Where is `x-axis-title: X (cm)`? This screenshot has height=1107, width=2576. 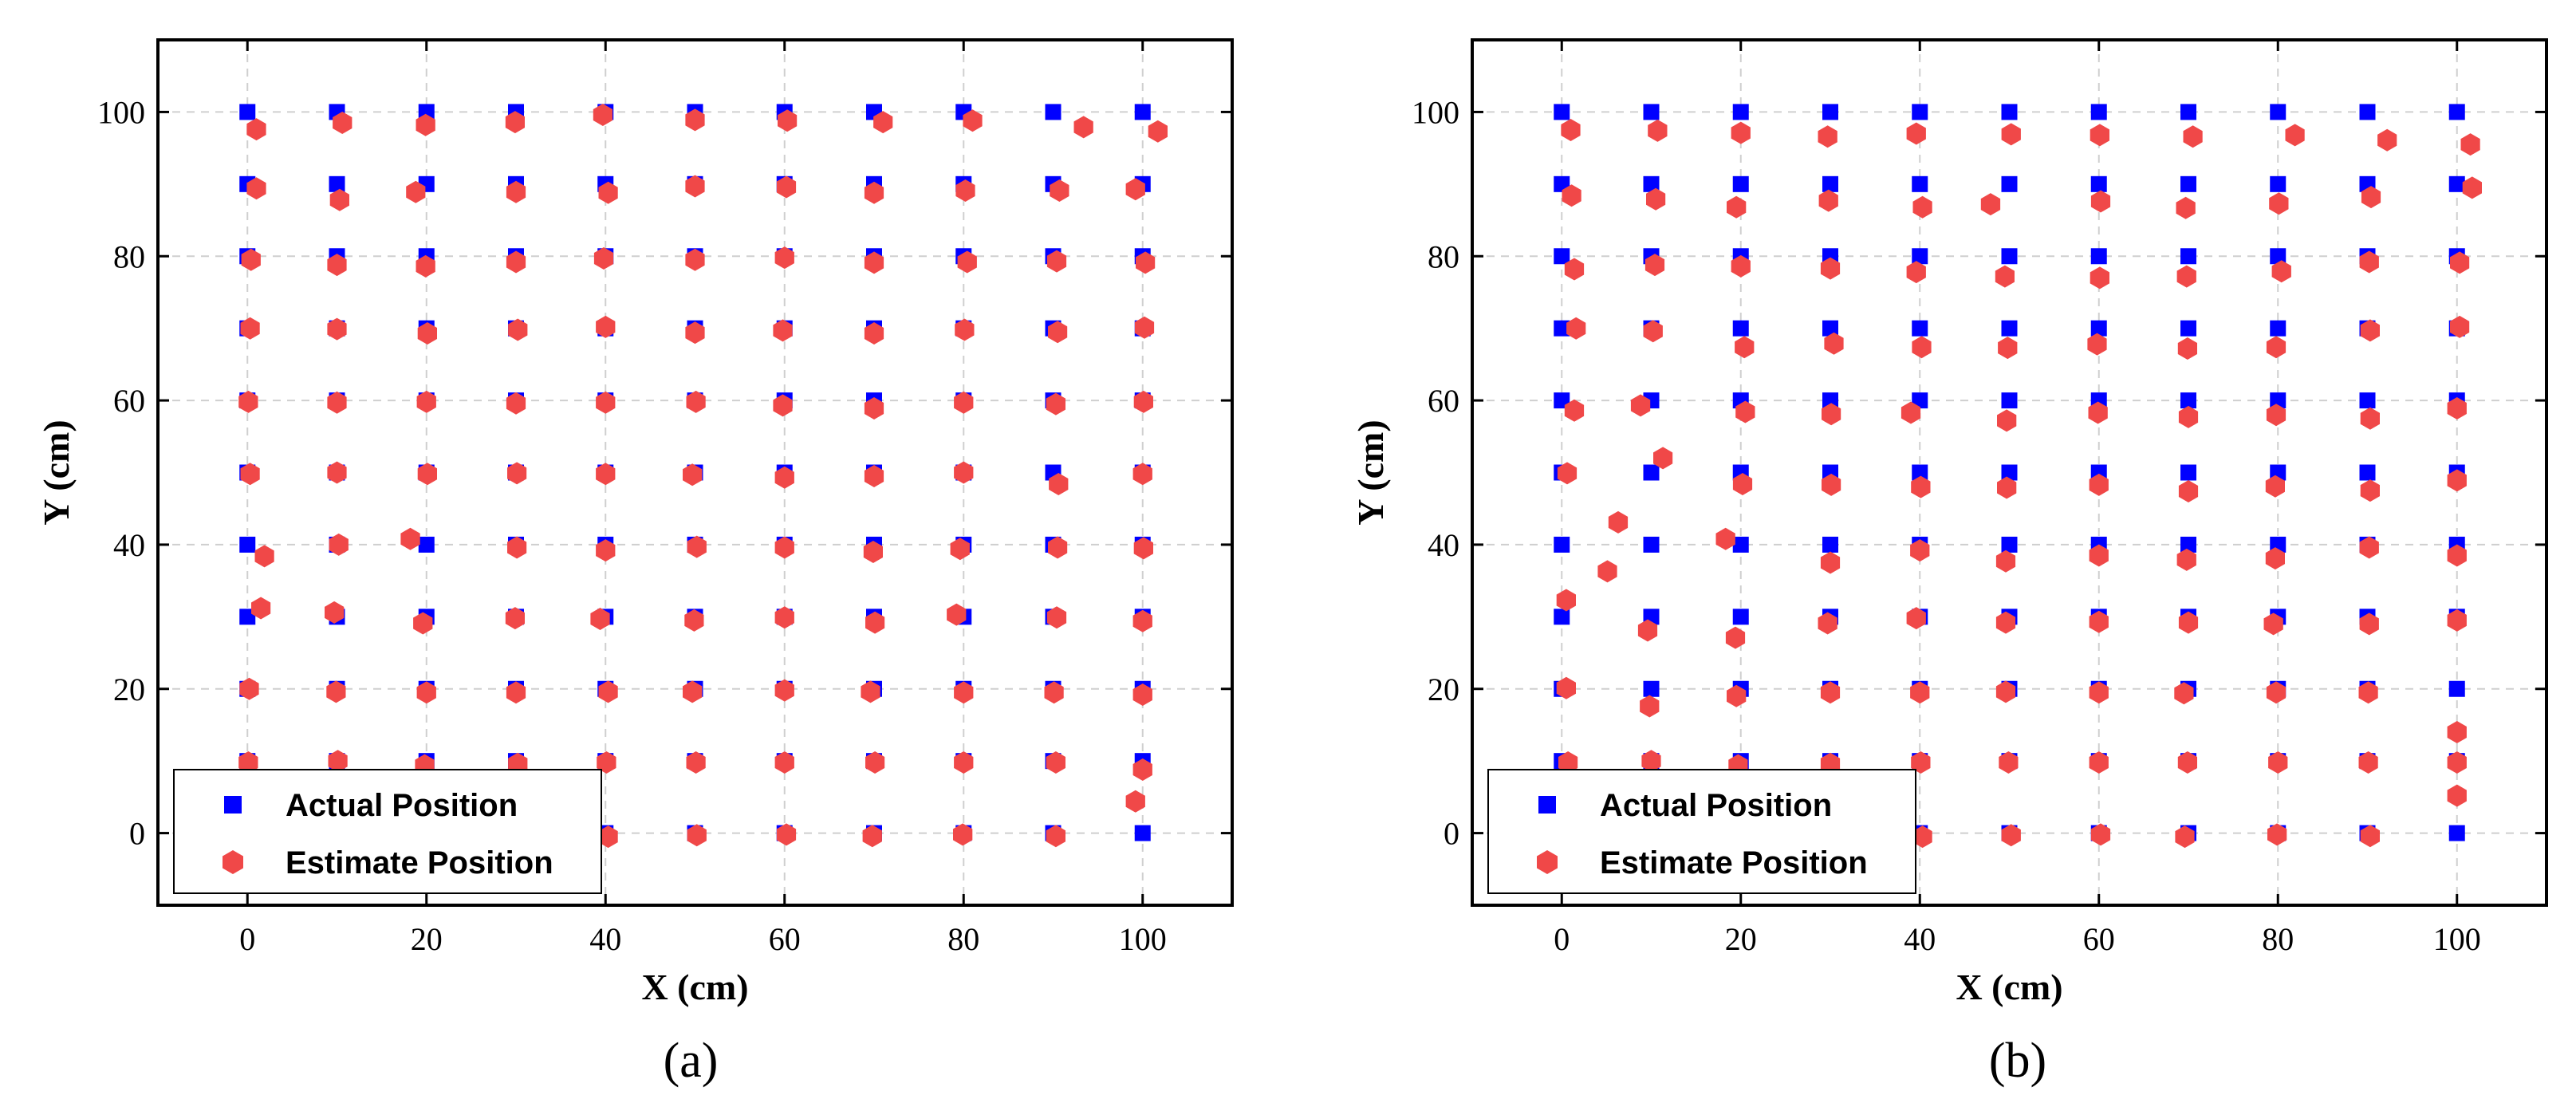
x-axis-title: X (cm) is located at coordinates (2009, 987).